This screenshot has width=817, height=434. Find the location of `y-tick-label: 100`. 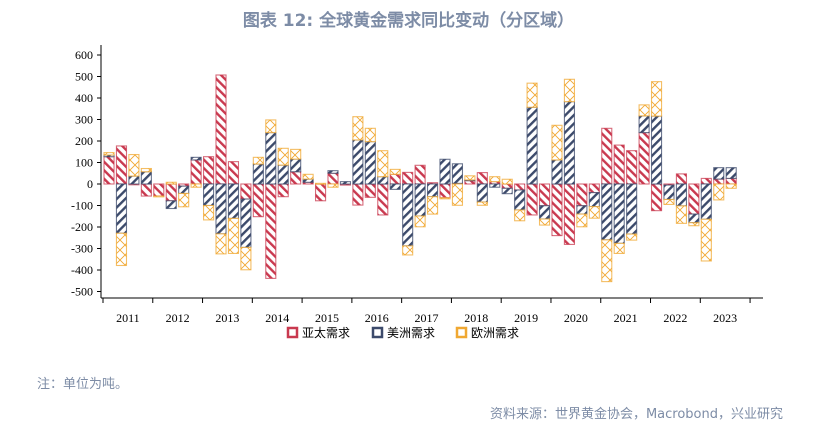

y-tick-label: 100 is located at coordinates (84, 163).